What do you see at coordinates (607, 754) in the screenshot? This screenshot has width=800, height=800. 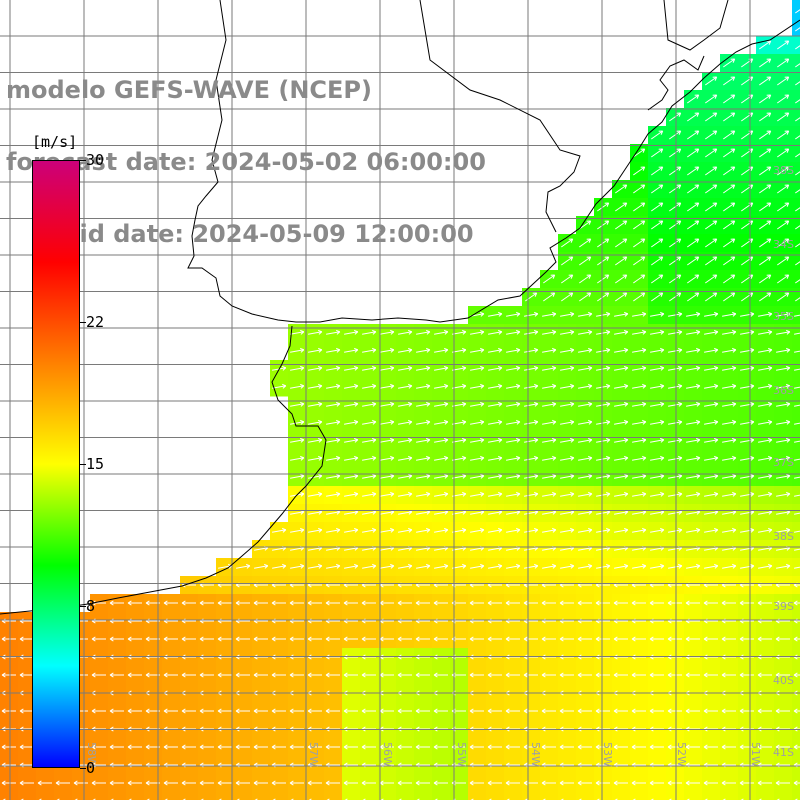 I see `longitude-label: 53W` at bounding box center [607, 754].